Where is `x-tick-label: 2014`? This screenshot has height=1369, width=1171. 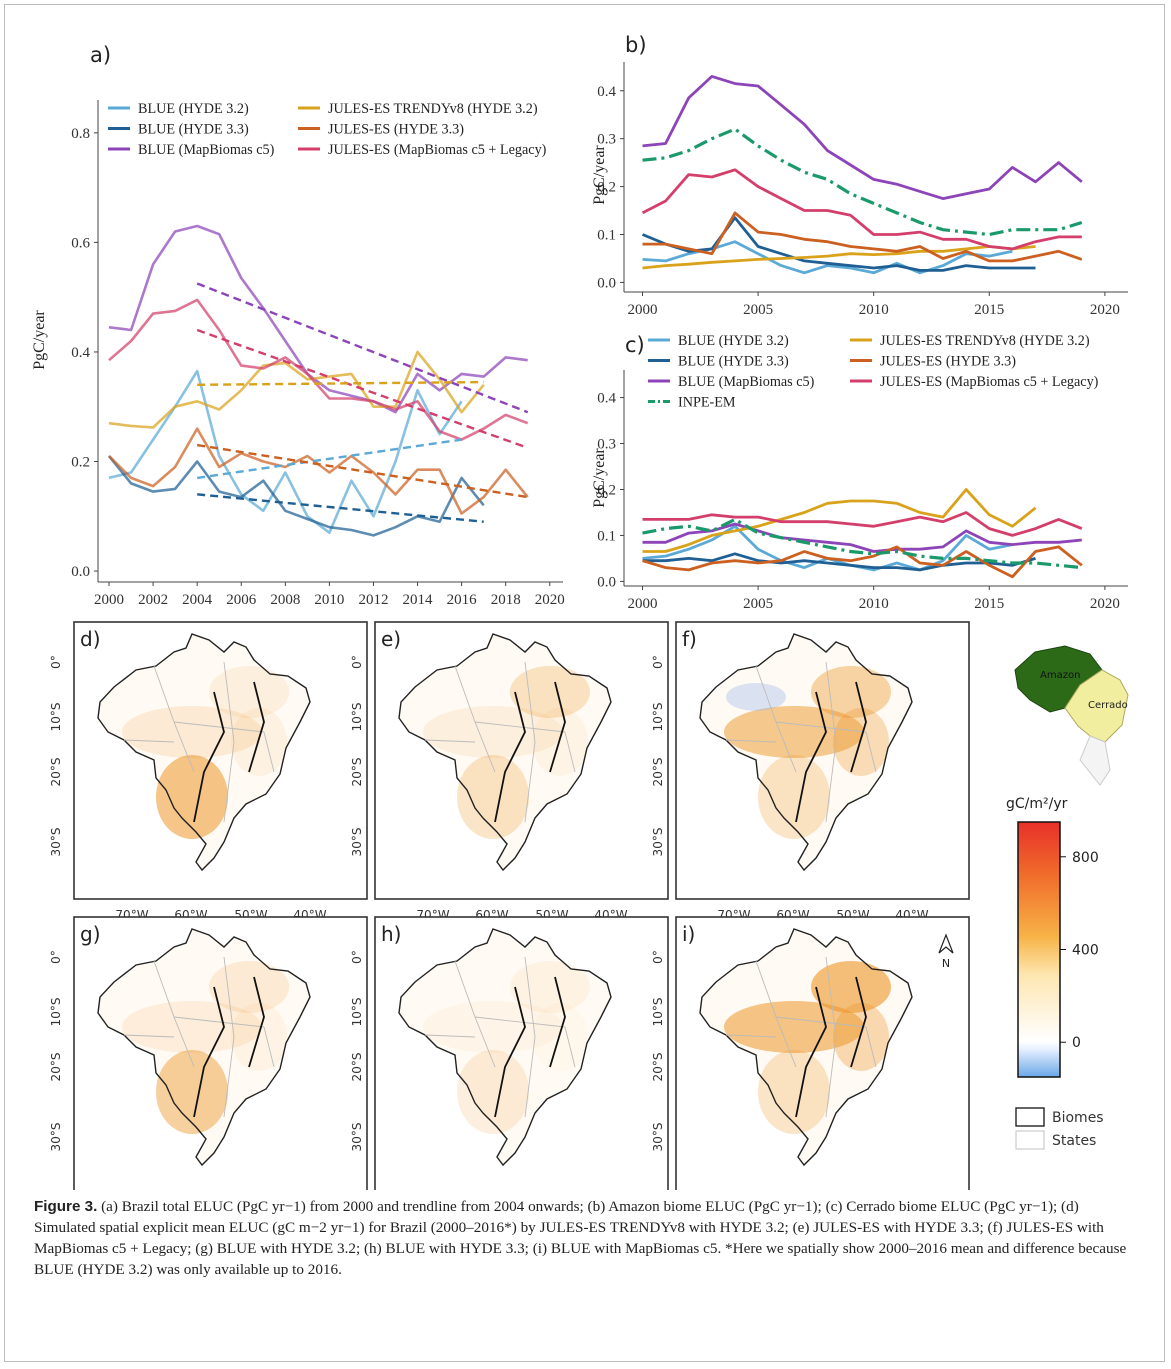 x-tick-label: 2014 is located at coordinates (418, 600).